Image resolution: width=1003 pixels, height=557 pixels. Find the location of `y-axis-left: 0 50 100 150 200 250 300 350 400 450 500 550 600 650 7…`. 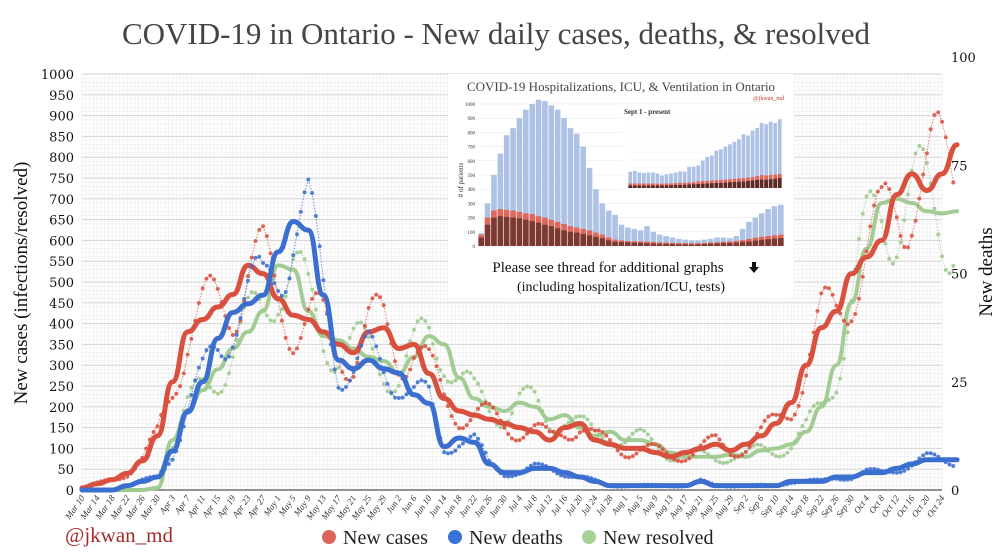

y-axis-left: 0 50 100 150 200 250 300 350 400 450 500 550 600 650 7… is located at coordinates (57, 283).